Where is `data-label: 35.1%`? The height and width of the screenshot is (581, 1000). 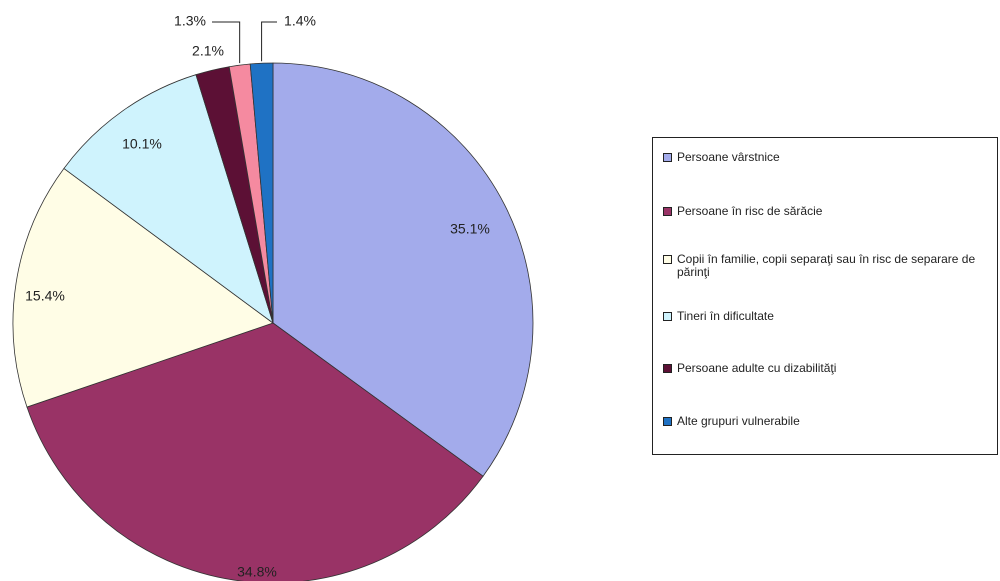
data-label: 35.1% is located at coordinates (470, 229).